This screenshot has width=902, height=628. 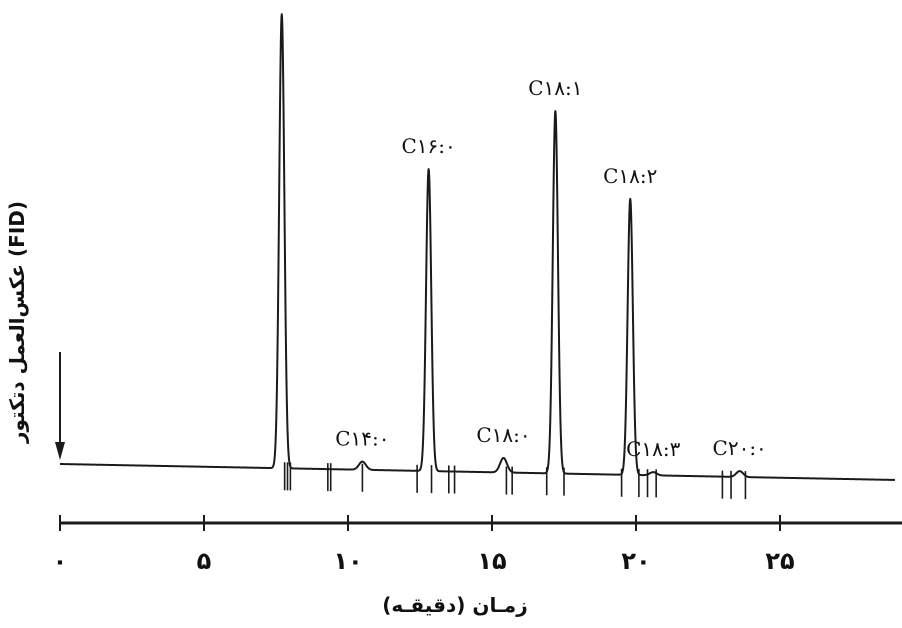 I want to click on peak-label: C۱۸:۰, so click(x=503, y=435).